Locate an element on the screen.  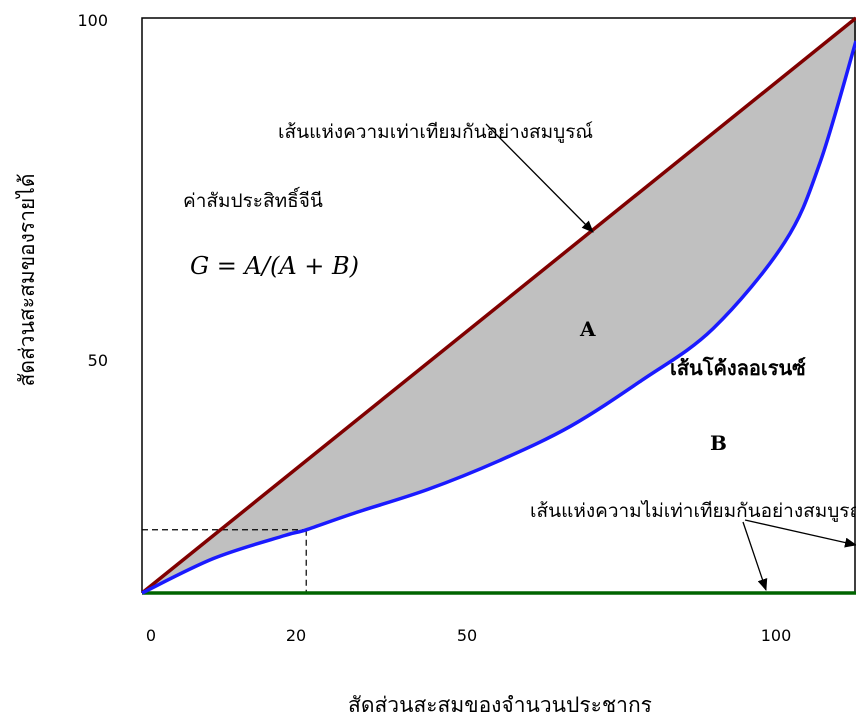
x-tick-label: 50 is located at coordinates (467, 635).